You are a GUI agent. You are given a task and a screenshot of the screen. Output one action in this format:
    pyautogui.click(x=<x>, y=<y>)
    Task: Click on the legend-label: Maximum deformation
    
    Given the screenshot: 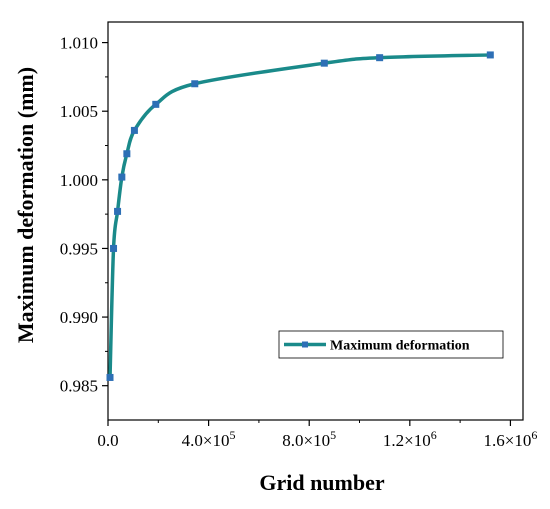 What is the action you would take?
    pyautogui.click(x=400, y=346)
    